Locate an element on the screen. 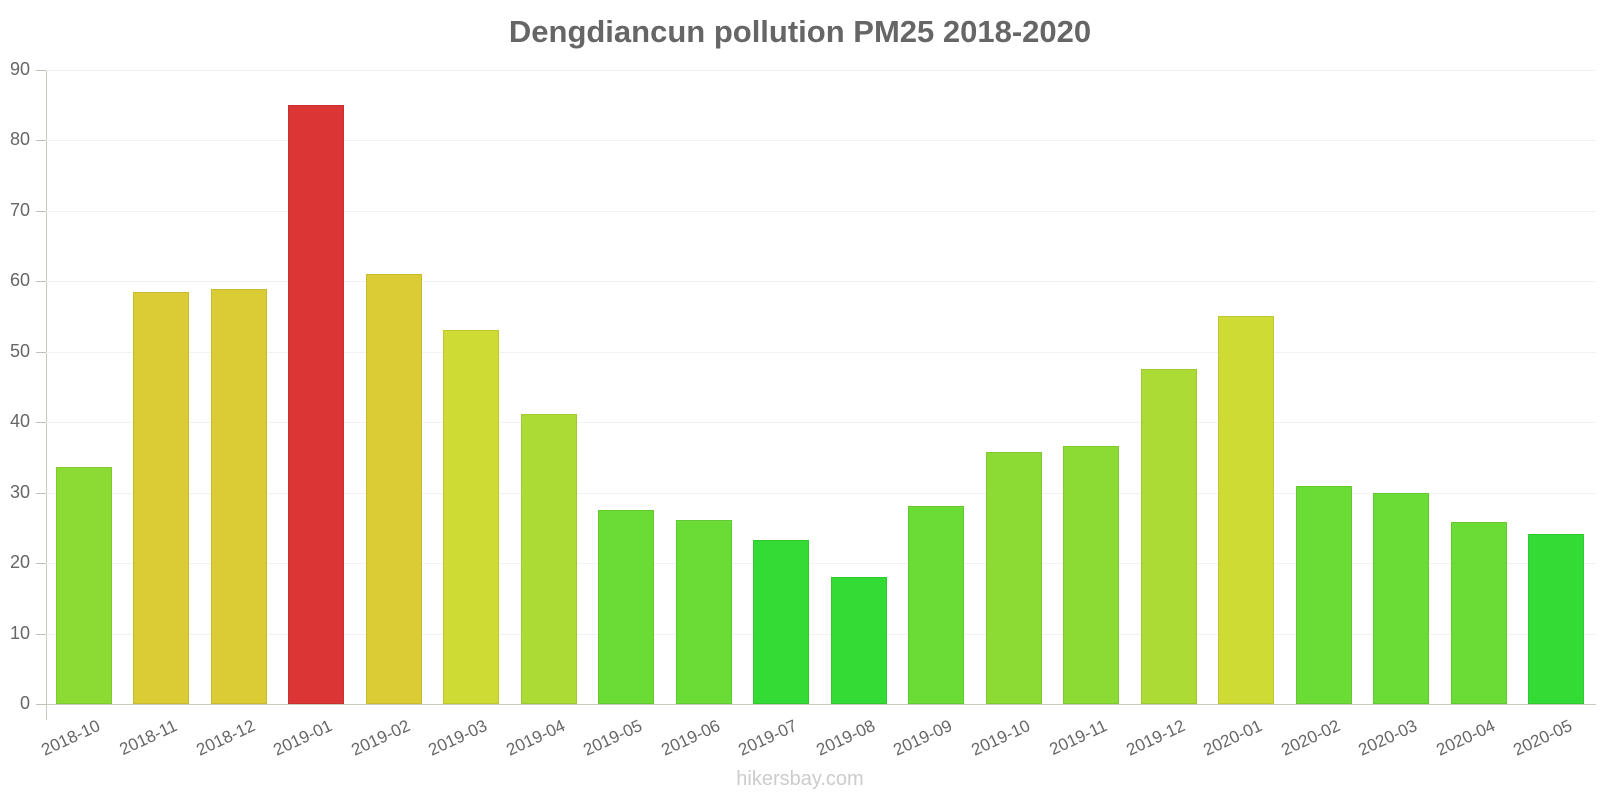  y-tick-label: 90 is located at coordinates (19, 69).